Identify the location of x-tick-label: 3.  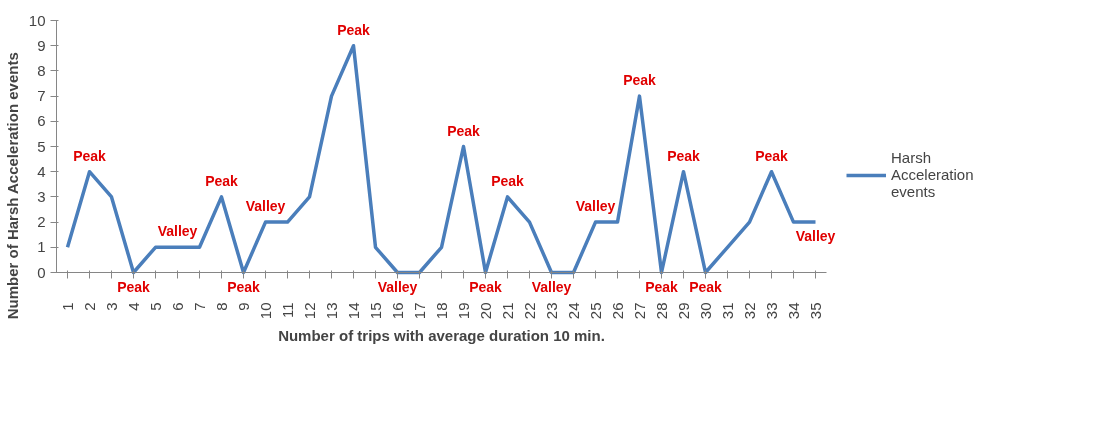
(111, 306).